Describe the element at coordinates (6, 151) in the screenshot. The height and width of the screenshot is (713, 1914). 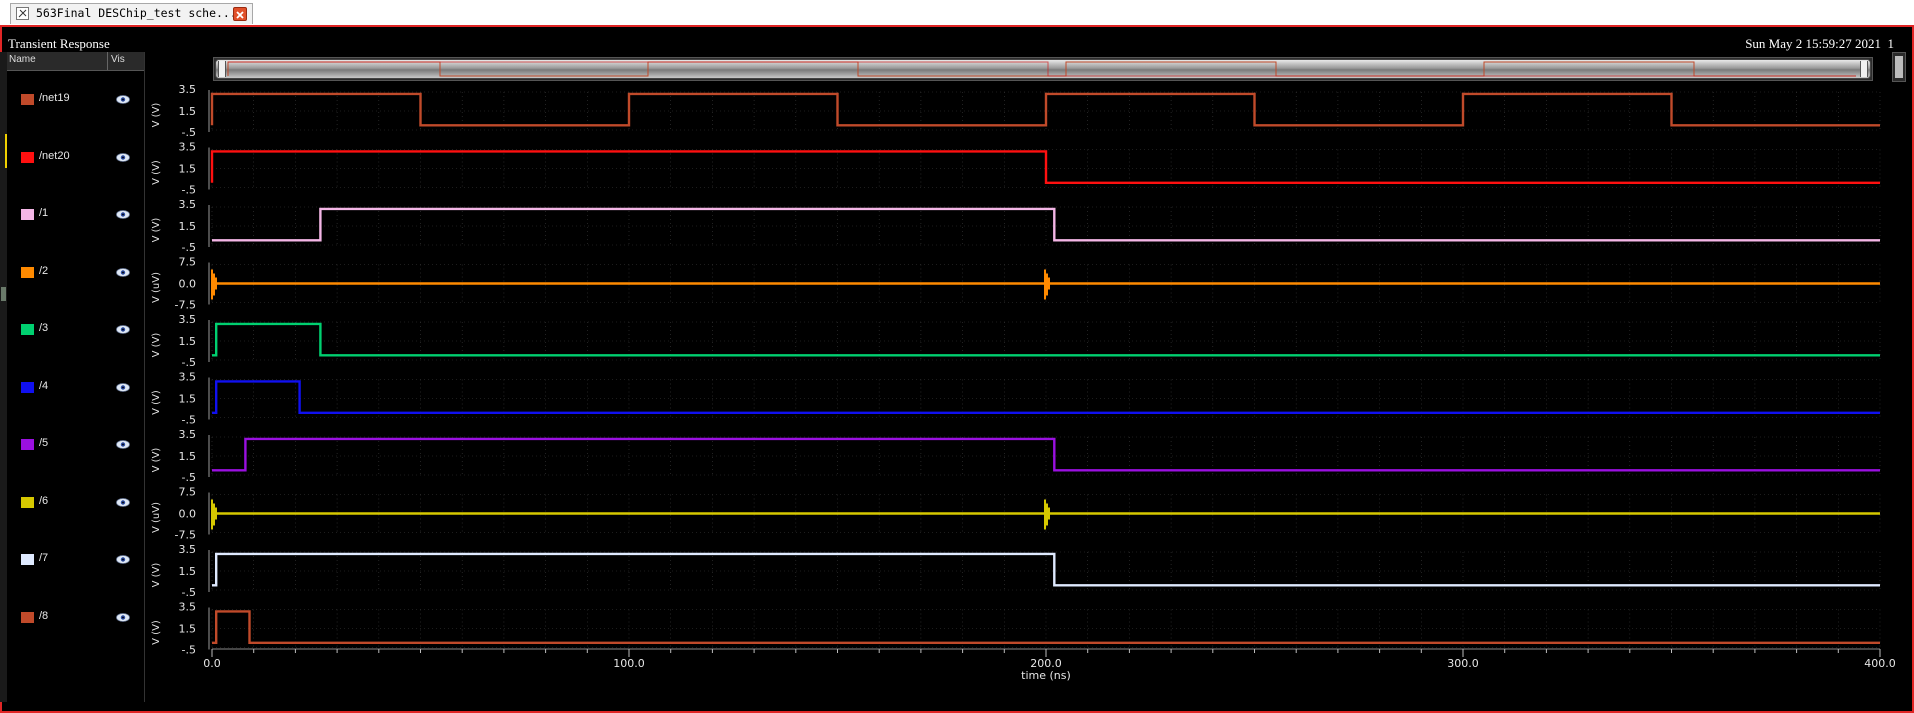
I see `active-marker` at that location.